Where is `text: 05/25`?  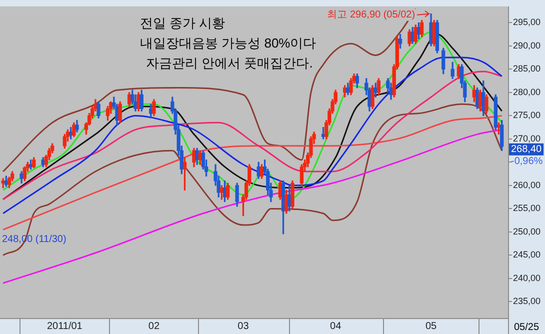
text: 05/25 is located at coordinates (527, 327).